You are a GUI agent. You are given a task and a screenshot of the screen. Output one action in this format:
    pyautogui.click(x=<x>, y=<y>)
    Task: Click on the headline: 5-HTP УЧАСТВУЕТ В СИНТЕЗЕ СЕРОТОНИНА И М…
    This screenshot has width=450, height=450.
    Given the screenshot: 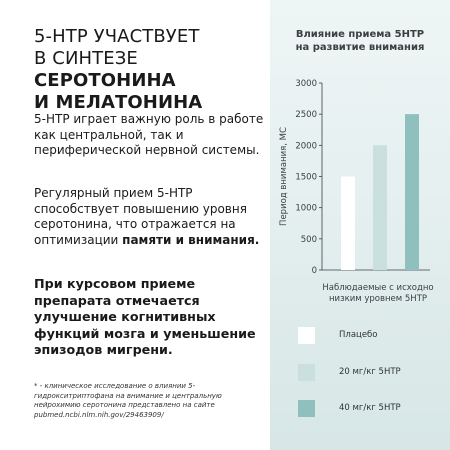 What is the action you would take?
    pyautogui.click(x=154, y=70)
    